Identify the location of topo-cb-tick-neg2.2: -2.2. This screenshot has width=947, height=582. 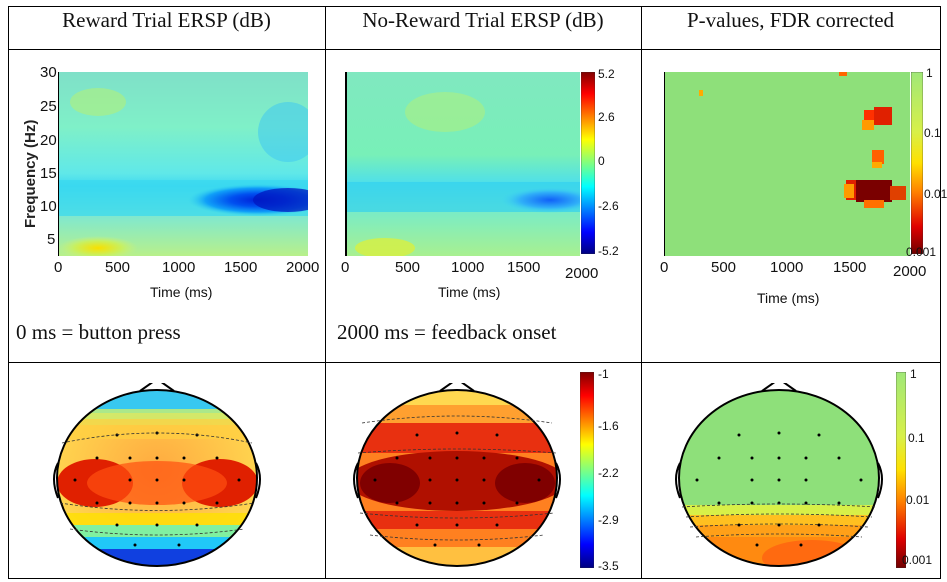
(608, 473).